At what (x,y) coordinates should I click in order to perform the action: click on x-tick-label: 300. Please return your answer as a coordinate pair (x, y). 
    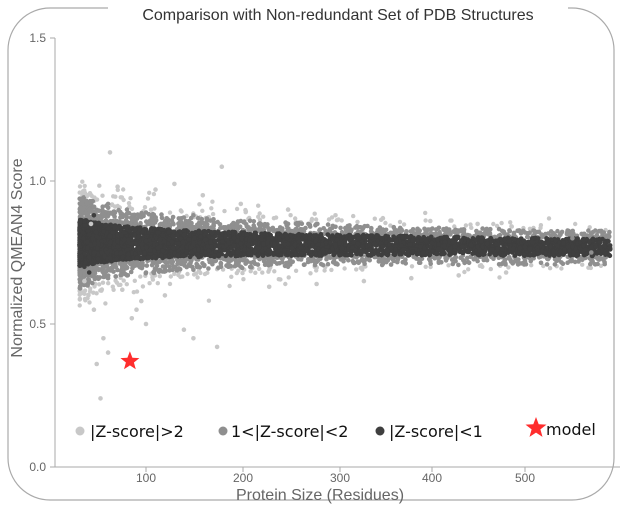
    Looking at the image, I should click on (340, 478).